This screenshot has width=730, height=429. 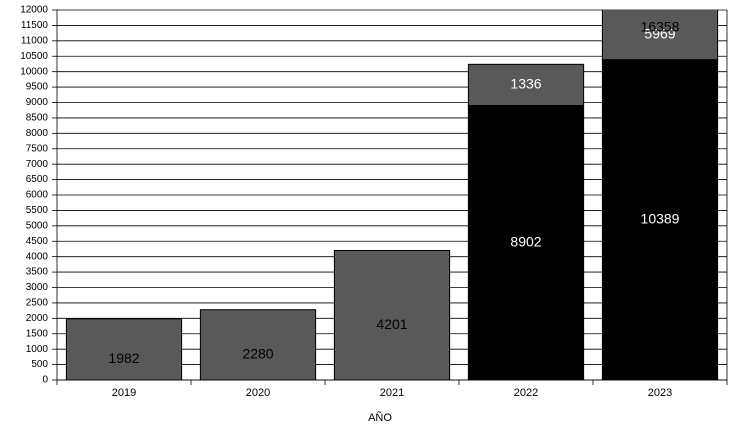 What do you see at coordinates (37, 333) in the screenshot?
I see `y-tick-label: 1500` at bounding box center [37, 333].